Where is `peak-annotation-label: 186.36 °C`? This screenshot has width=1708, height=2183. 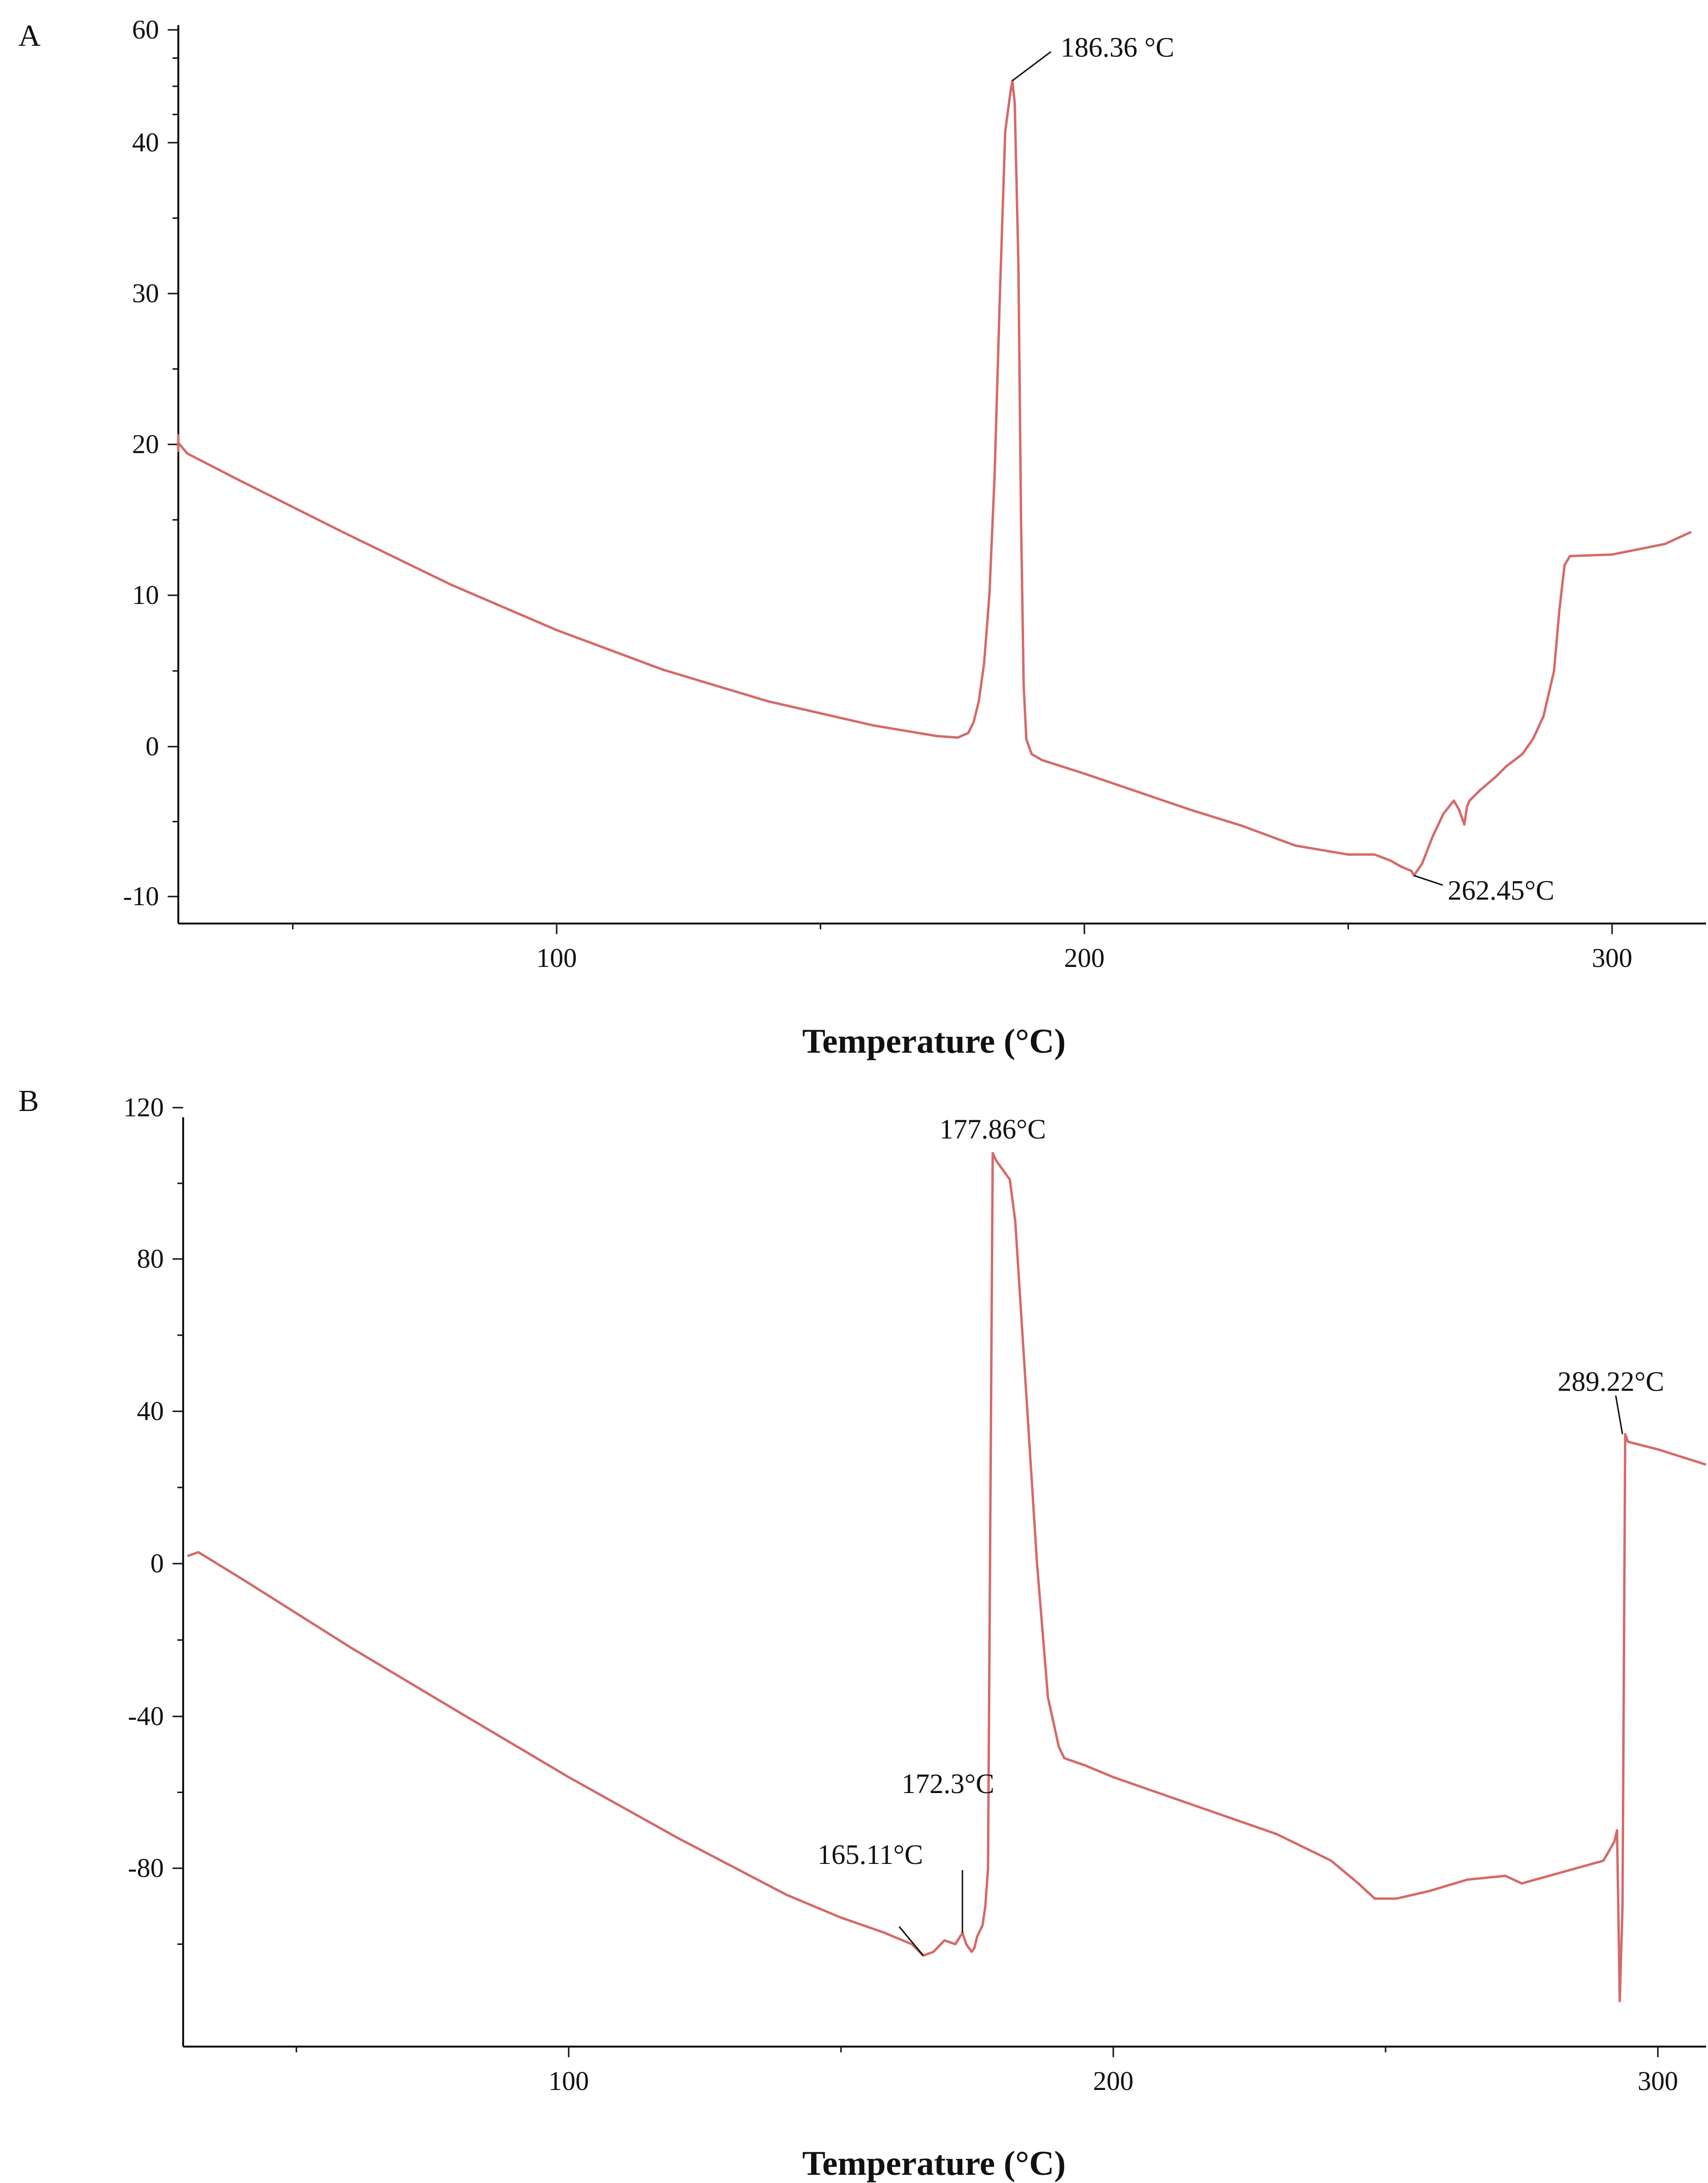 peak-annotation-label: 186.36 °C is located at coordinates (1117, 47).